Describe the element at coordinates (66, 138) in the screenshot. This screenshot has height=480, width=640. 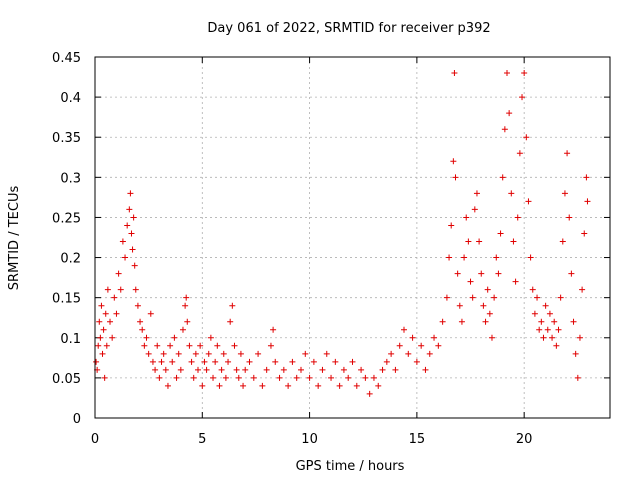
I see `y-tick-label: 0.35` at that location.